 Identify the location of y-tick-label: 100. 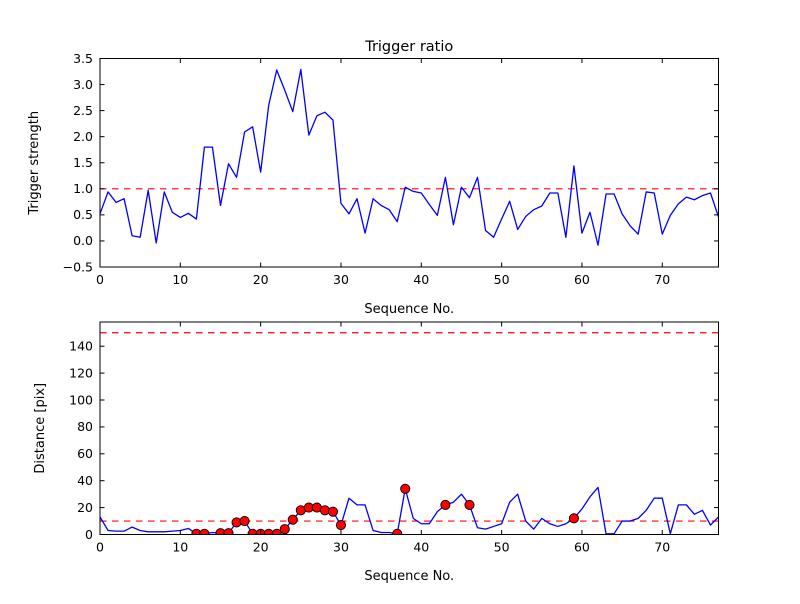
(81, 399).